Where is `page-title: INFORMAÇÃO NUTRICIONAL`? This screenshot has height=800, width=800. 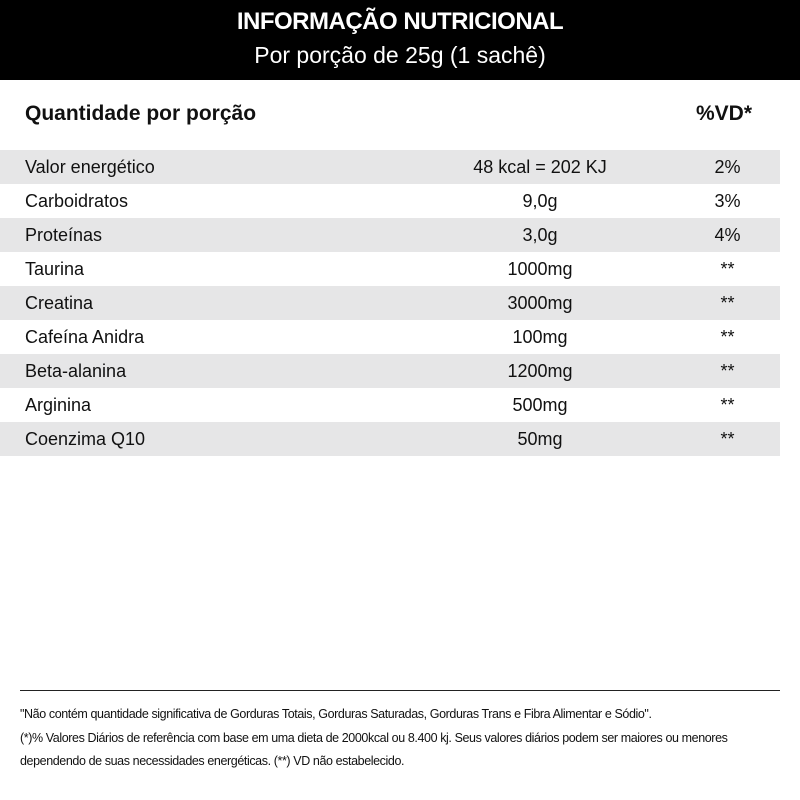
page-title: INFORMAÇÃO NUTRICIONAL is located at coordinates (400, 21).